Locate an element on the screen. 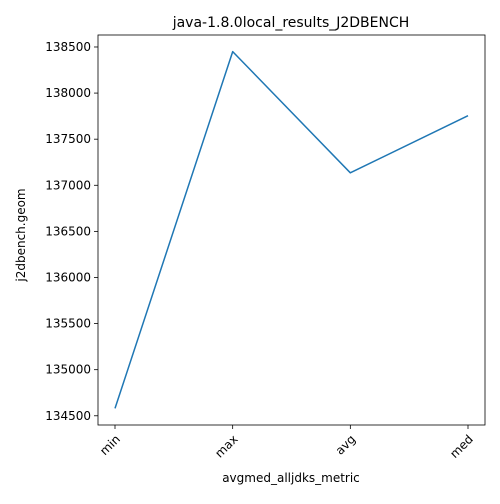 This screenshot has width=500, height=504. y-tick-label-137500: 137500 is located at coordinates (68, 139).